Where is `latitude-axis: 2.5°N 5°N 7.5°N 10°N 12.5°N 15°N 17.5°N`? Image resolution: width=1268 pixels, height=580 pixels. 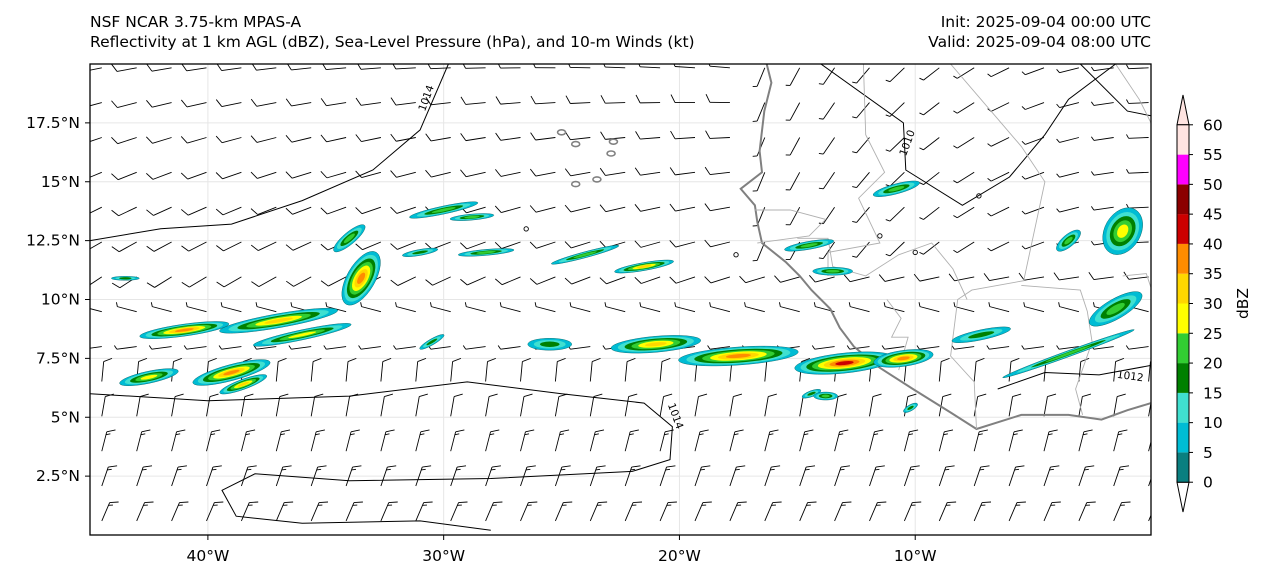 latitude-axis: 2.5°N 5°N 7.5°N 10°N 12.5°N 15°N 17.5°N is located at coordinates (58, 299).